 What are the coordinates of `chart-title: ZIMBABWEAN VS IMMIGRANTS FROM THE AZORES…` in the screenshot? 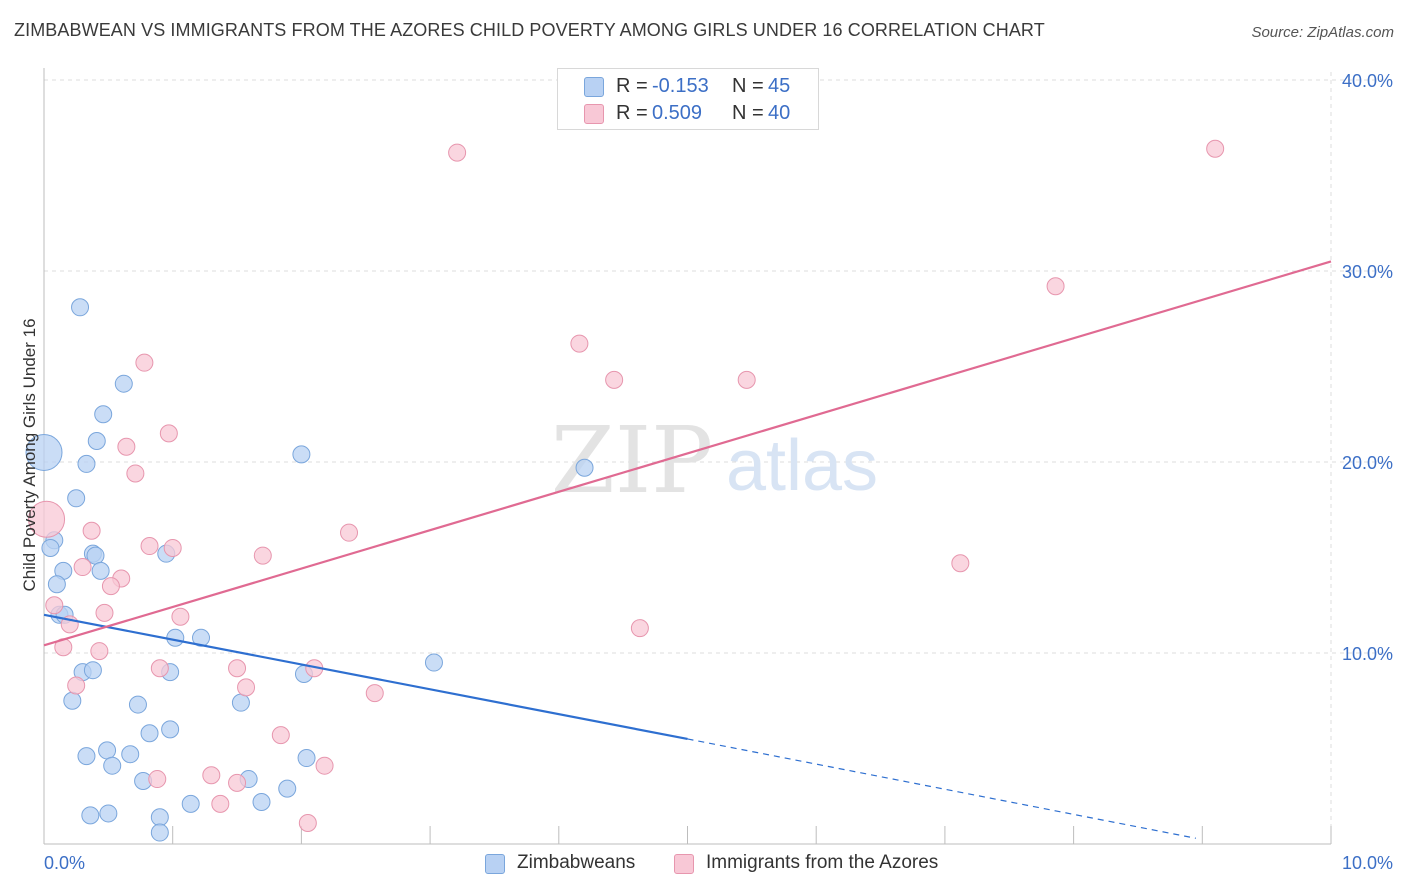 It's located at (529, 30).